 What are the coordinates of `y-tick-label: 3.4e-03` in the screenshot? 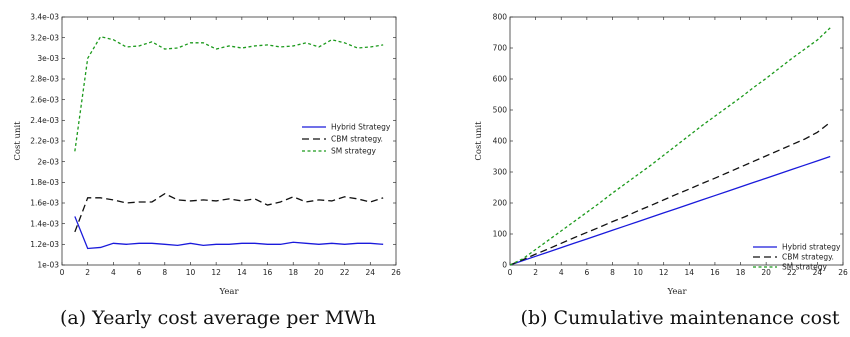 It's located at (44, 17).